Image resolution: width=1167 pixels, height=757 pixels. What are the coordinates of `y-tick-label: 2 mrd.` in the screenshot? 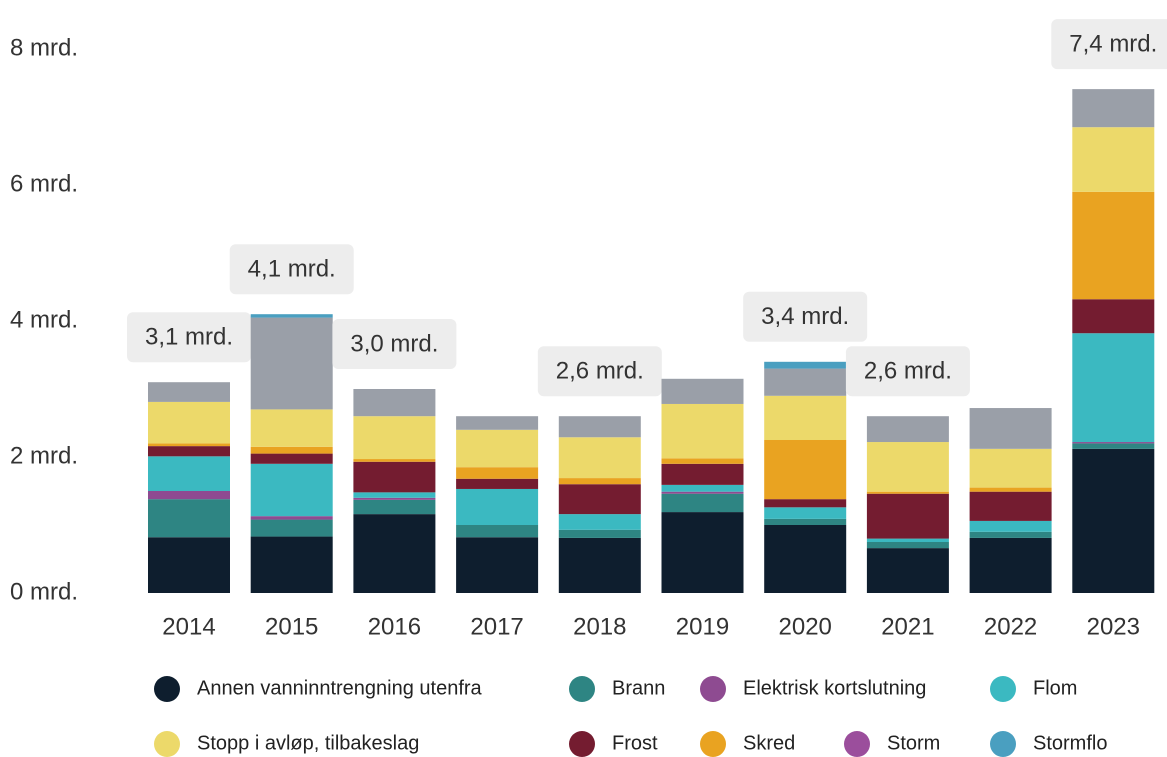 It's located at (44, 455).